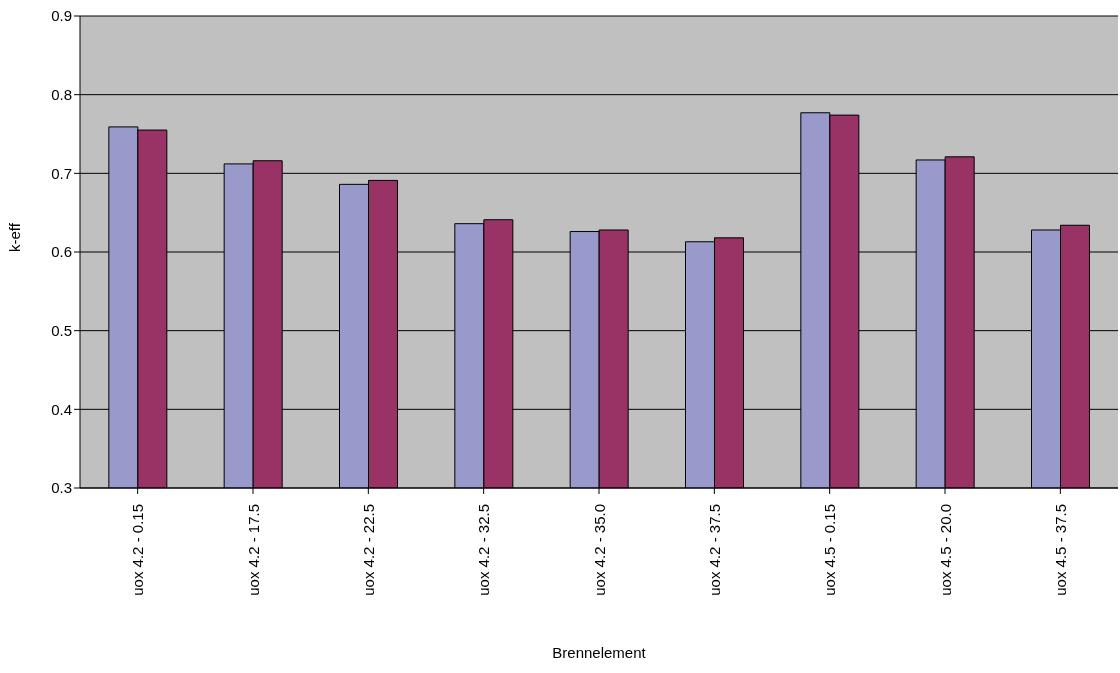 The width and height of the screenshot is (1120, 673). Describe the element at coordinates (1060, 550) in the screenshot. I see `x-tick-label: uox 4.5 - 37.5` at that location.